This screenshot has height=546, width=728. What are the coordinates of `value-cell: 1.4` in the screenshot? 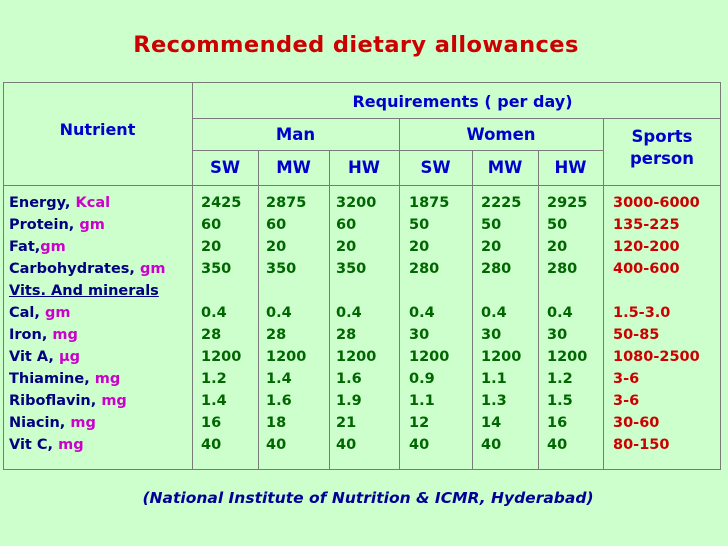 It's located at (214, 401).